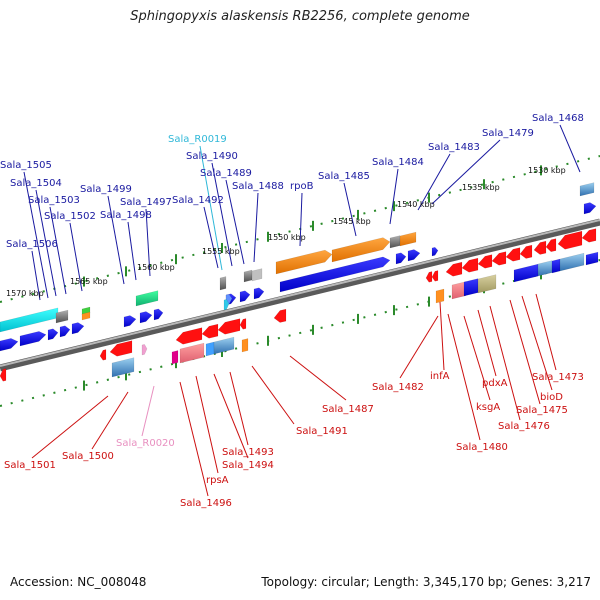 Image resolution: width=600 pixels, height=600 pixels. I want to click on gene-label: Sala_1484, so click(398, 162).